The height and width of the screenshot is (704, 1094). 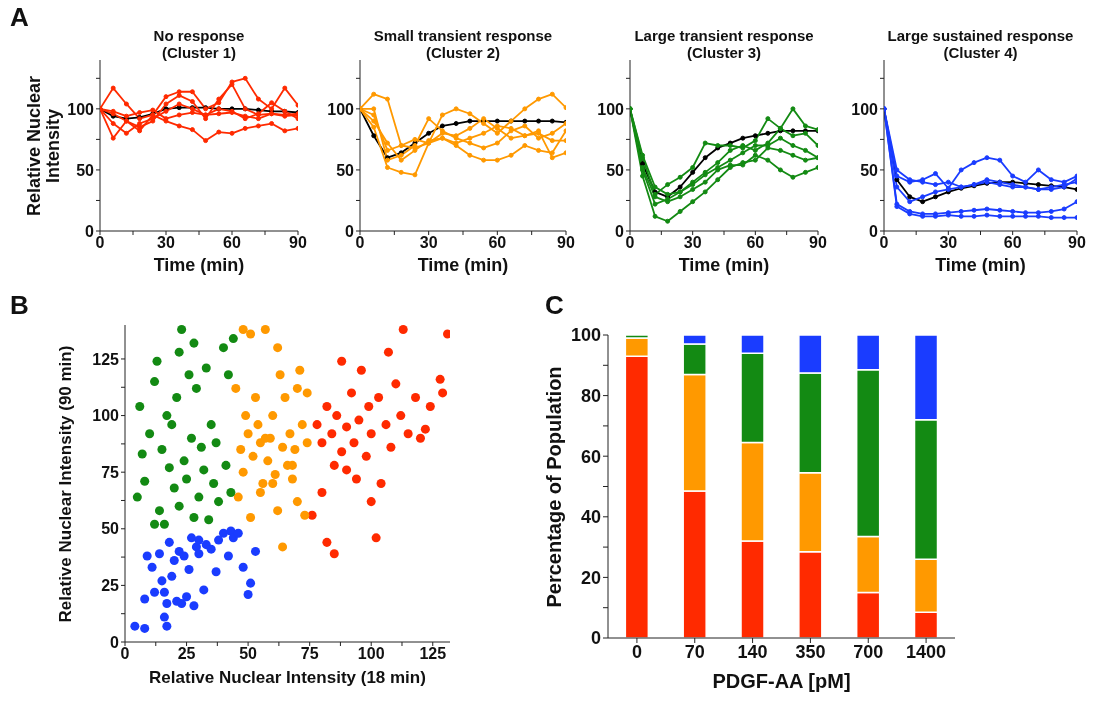 What do you see at coordinates (309, 654) in the screenshot?
I see `x-tick-label: 75` at bounding box center [309, 654].